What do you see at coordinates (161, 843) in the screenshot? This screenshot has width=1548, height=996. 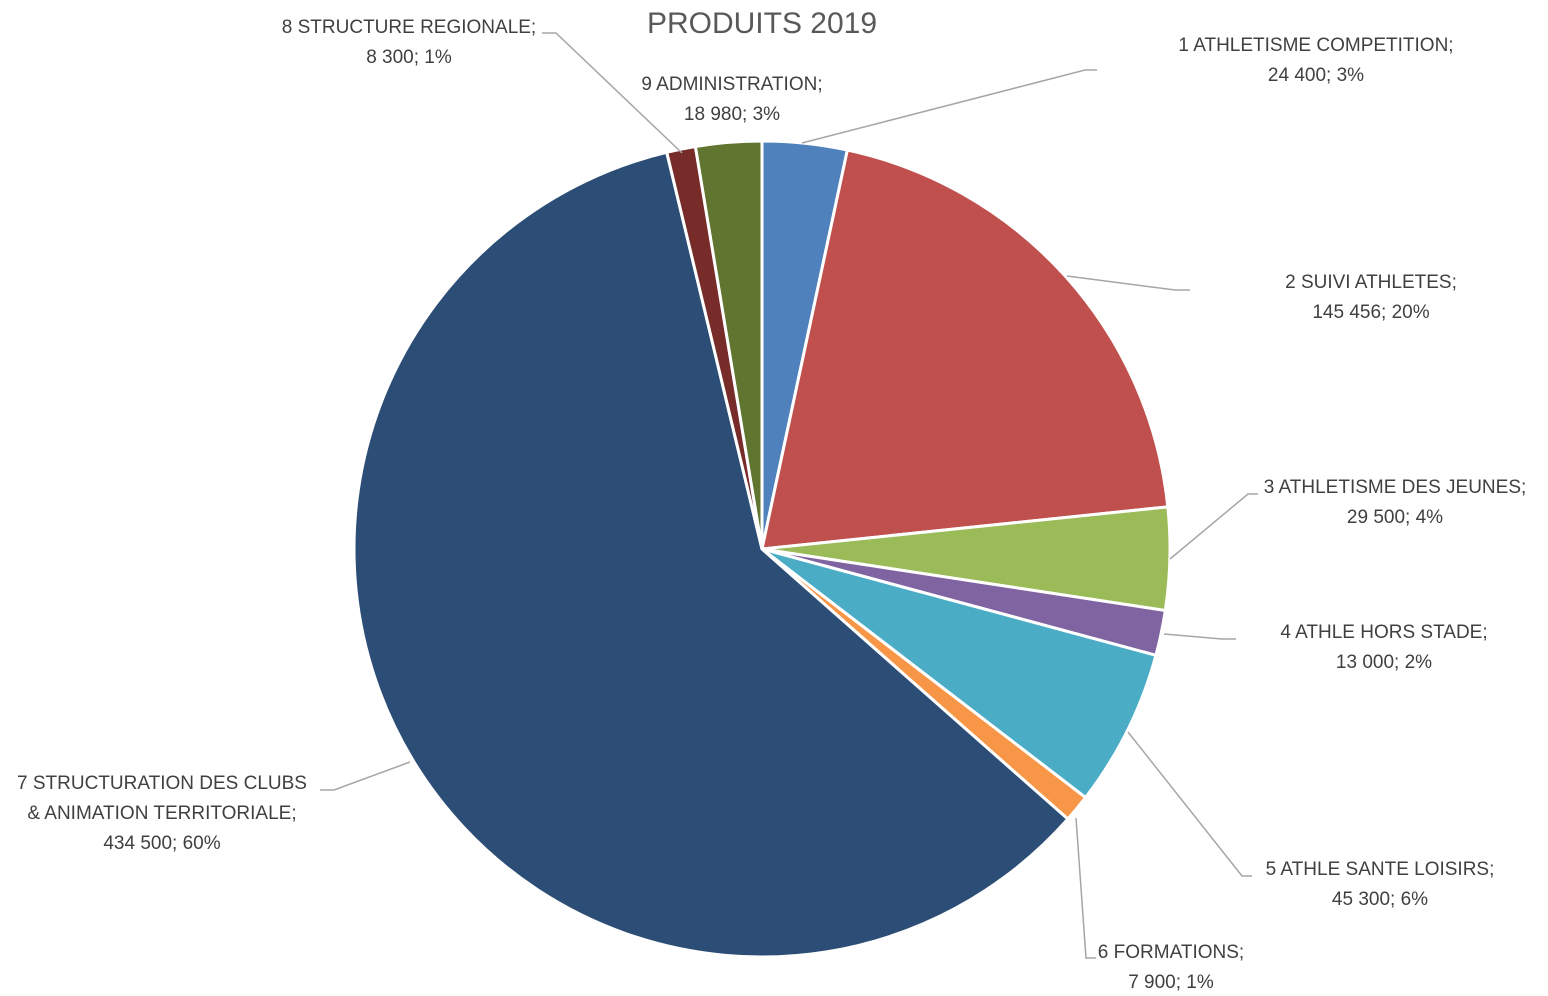 I see `data-label-line: 434 500; 60%` at bounding box center [161, 843].